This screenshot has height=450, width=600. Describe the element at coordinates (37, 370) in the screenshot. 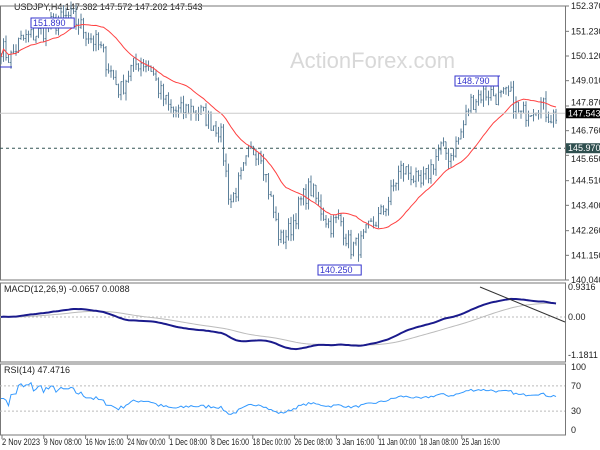

I see `rsi-label: RSI(14) 47.4716` at that location.